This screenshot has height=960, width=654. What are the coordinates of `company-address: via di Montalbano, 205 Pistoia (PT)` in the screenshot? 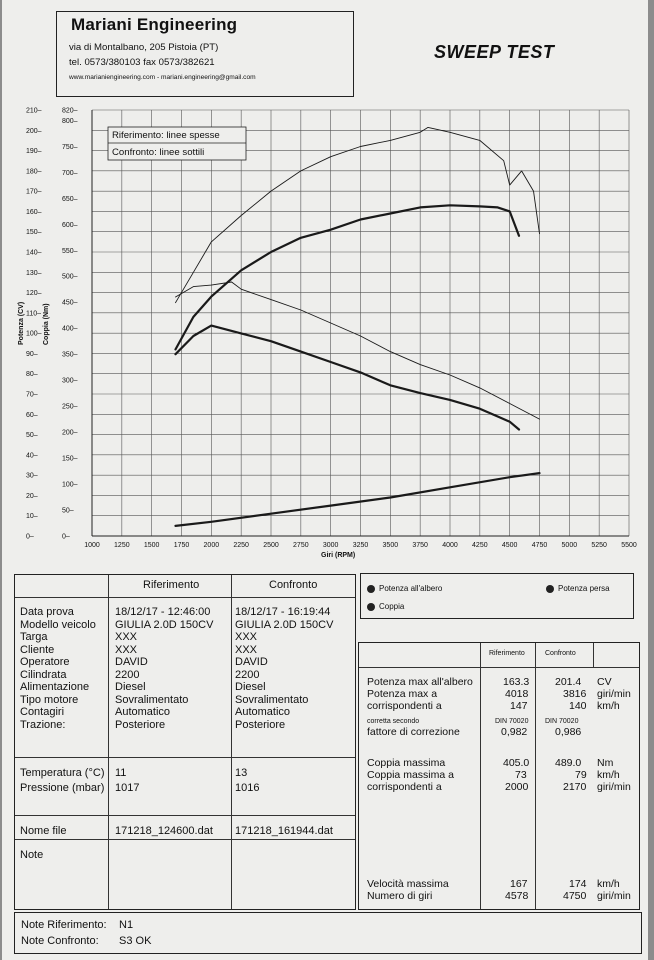 It's located at (144, 47).